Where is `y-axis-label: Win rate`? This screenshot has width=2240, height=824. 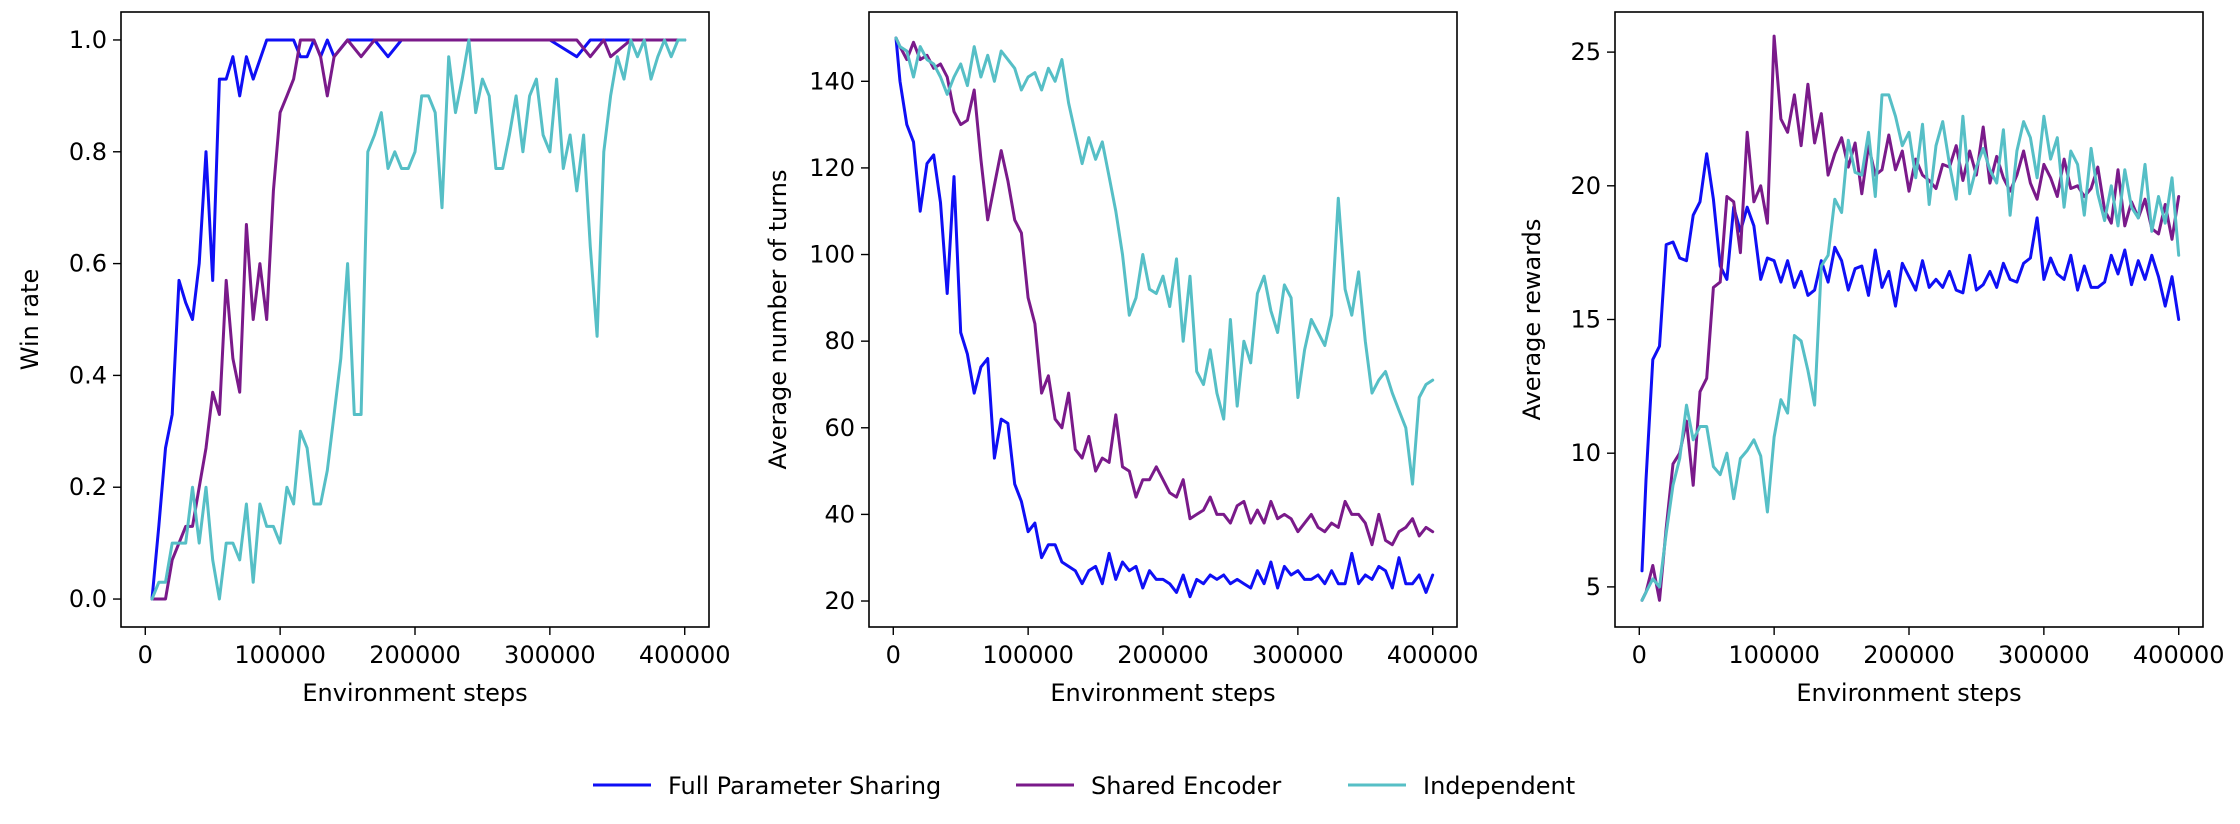
y-axis-label: Win rate is located at coordinates (30, 319).